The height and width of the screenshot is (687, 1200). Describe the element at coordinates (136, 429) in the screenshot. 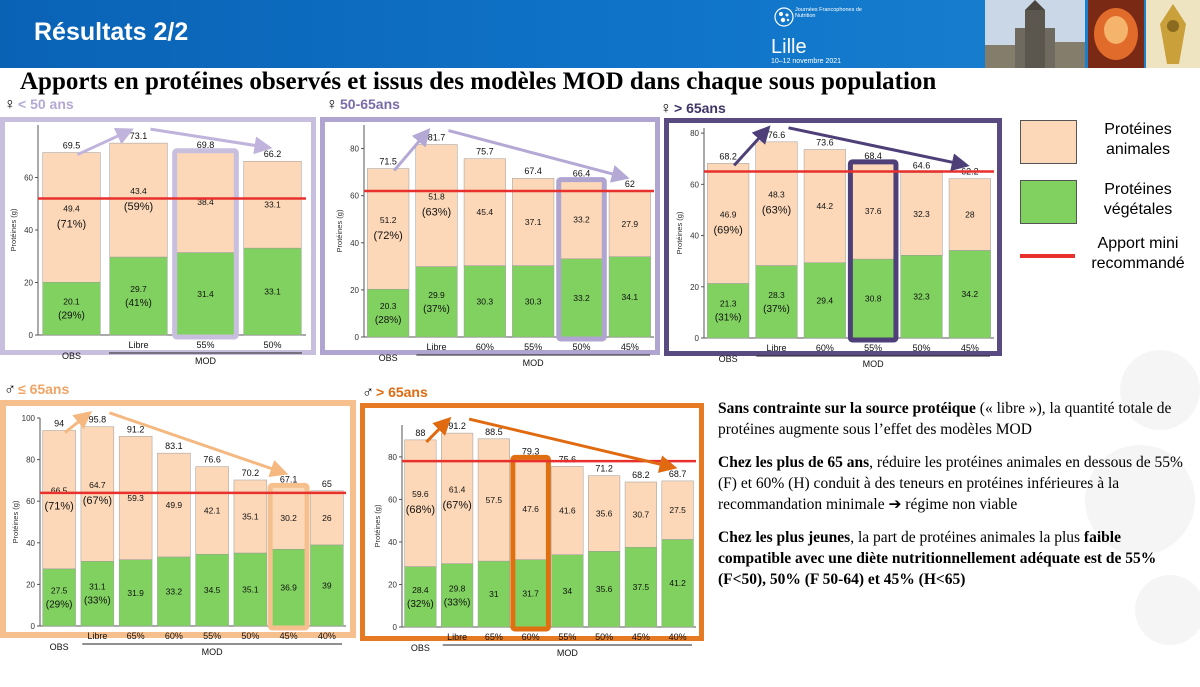

I see `data-label-total: 91.2` at that location.